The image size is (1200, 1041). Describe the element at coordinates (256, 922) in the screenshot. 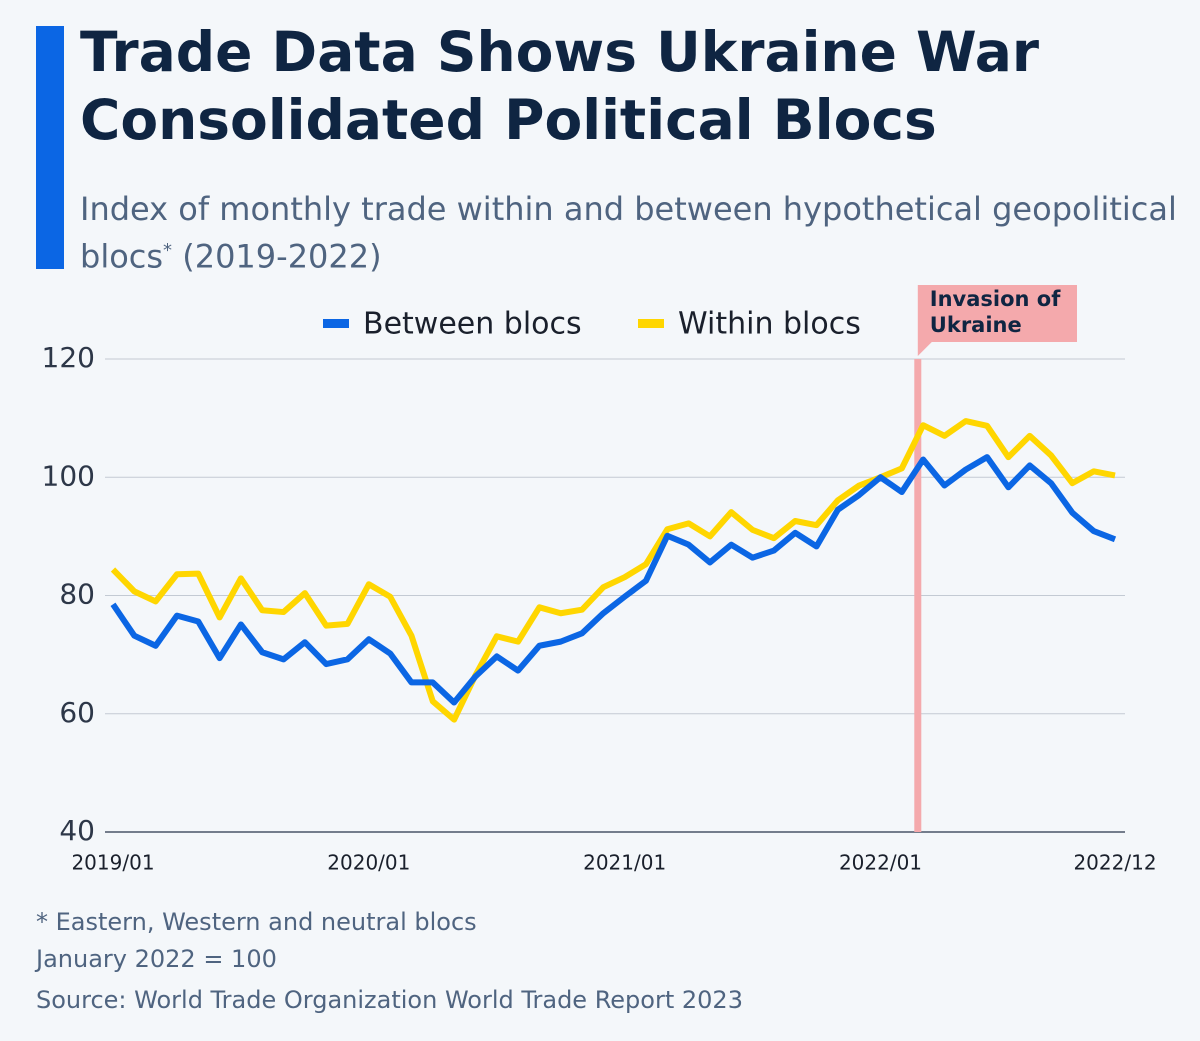

I see `footnote: * Eastern, Western and neutral blocs` at that location.